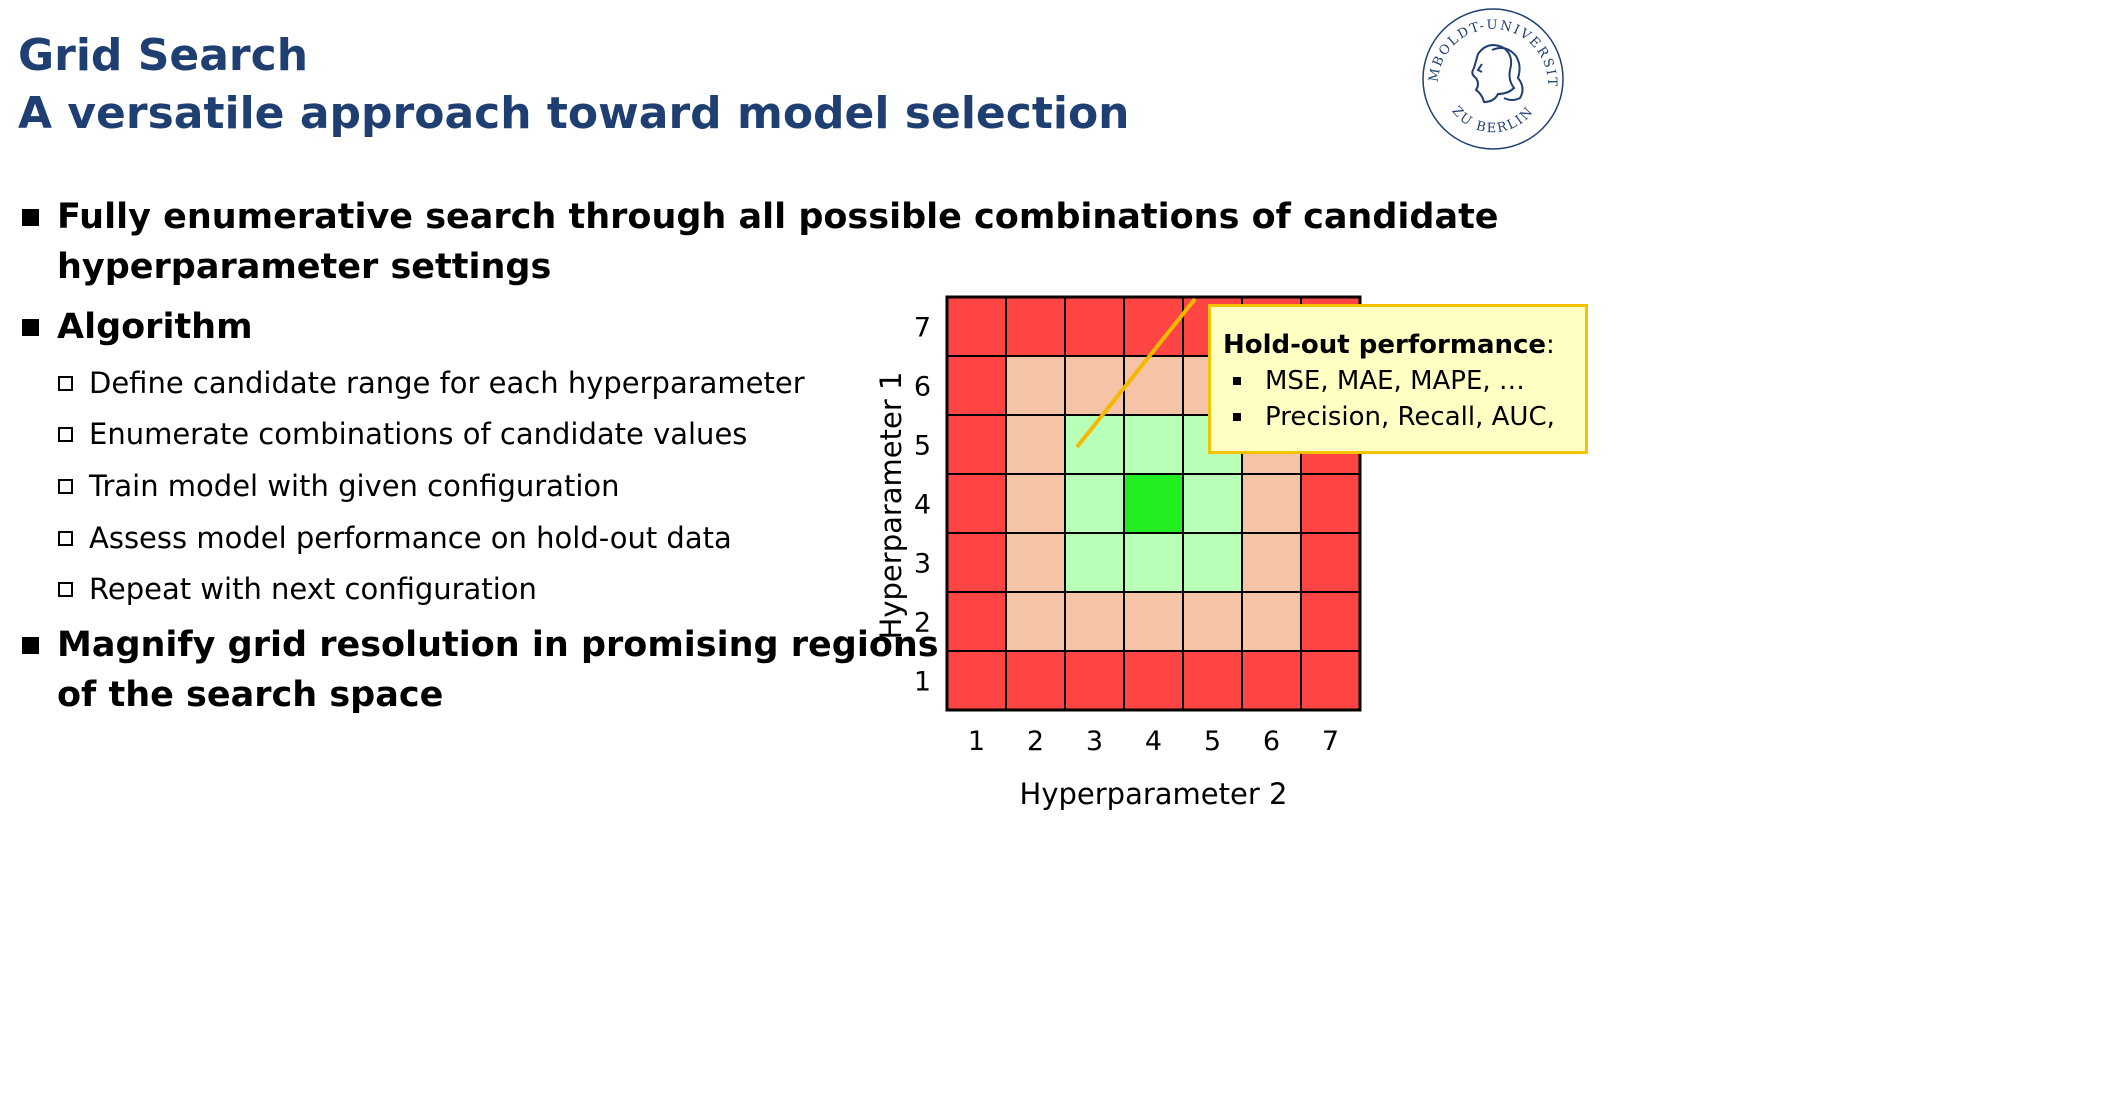 This screenshot has width=2106, height=1114. I want to click on x-tick-label: 7, so click(1330, 741).